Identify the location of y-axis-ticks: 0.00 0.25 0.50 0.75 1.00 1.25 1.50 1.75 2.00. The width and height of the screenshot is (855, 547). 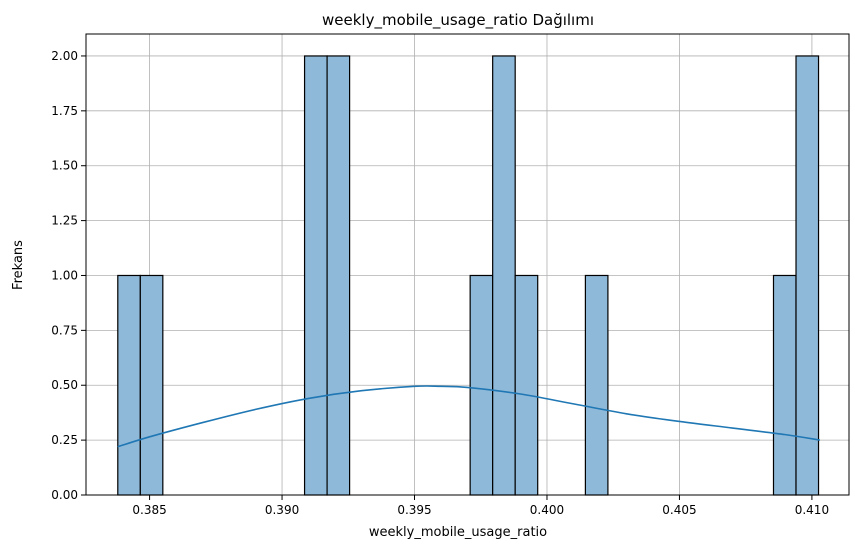
(68, 275).